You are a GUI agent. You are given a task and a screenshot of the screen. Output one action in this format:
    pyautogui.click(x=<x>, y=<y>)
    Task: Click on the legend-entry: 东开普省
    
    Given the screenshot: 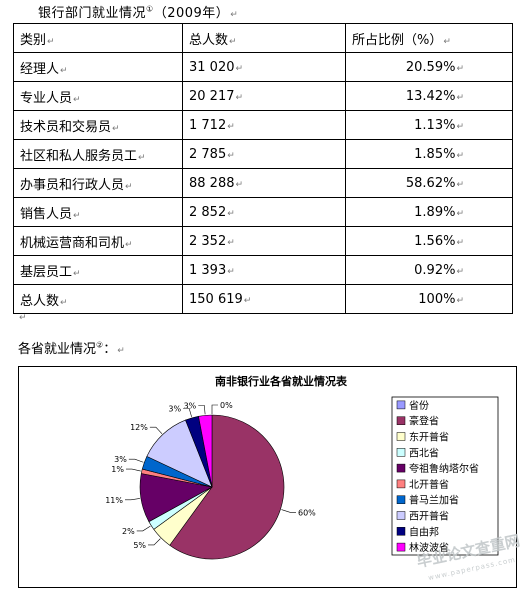 What is the action you would take?
    pyautogui.click(x=429, y=437)
    